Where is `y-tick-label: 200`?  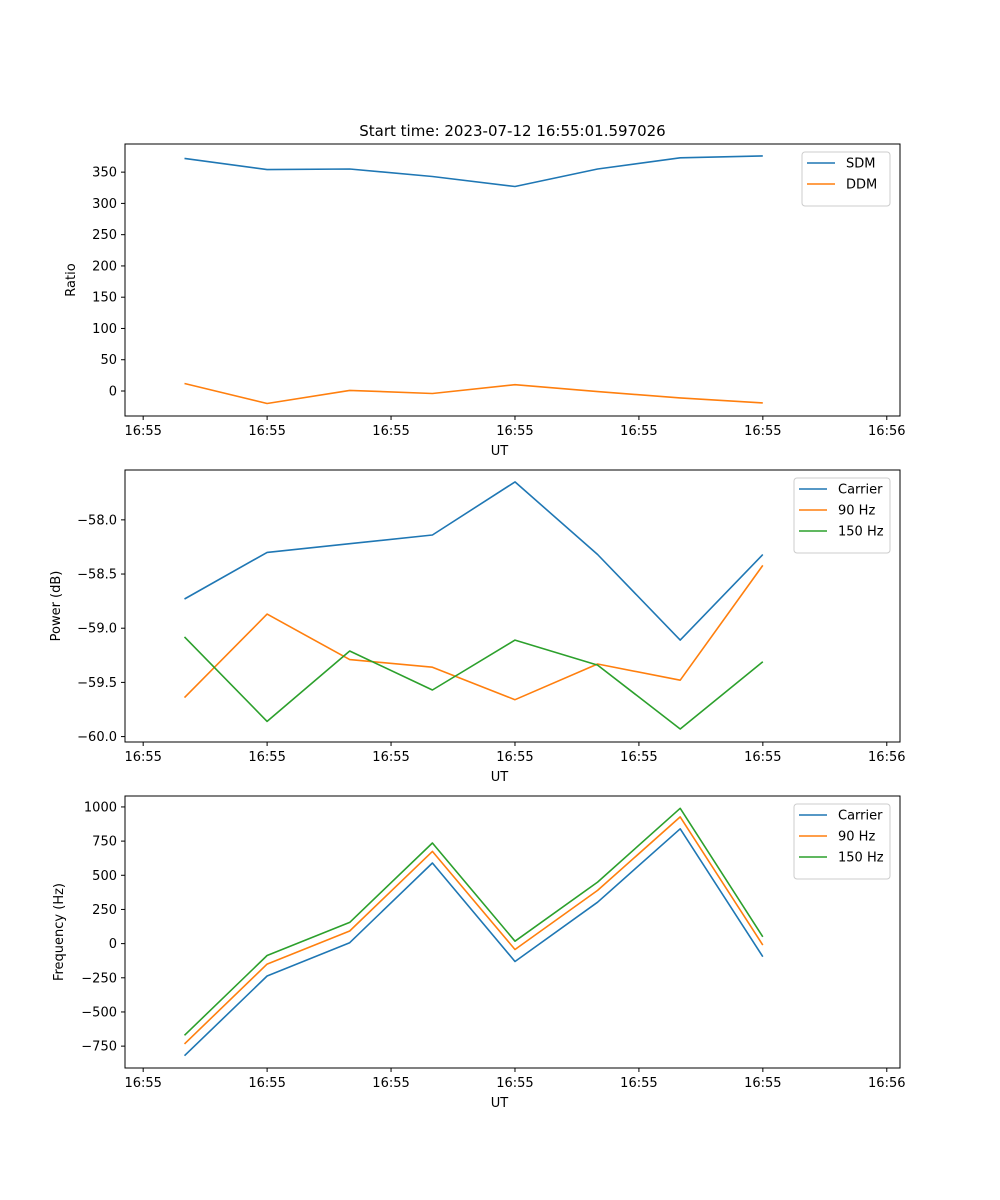 y-tick-label: 200 is located at coordinates (104, 266).